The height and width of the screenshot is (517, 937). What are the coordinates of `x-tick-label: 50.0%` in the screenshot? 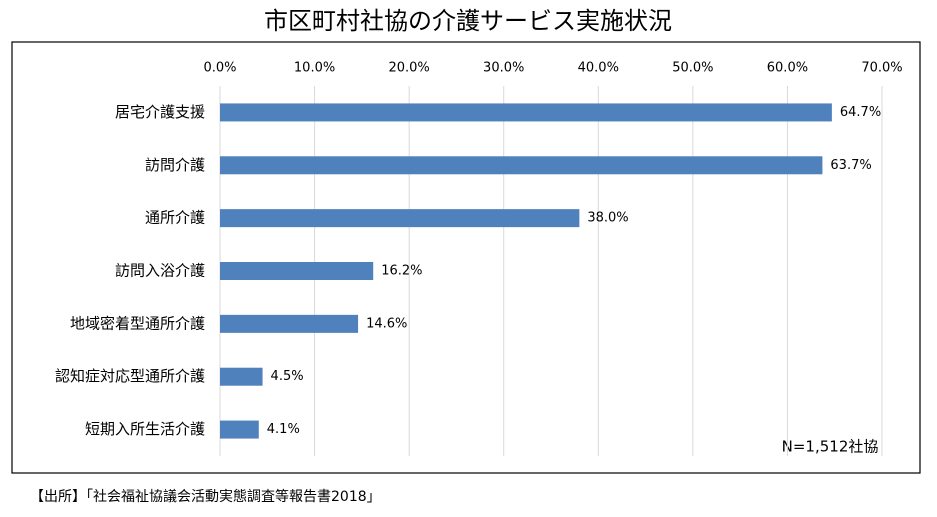 It's located at (692, 68).